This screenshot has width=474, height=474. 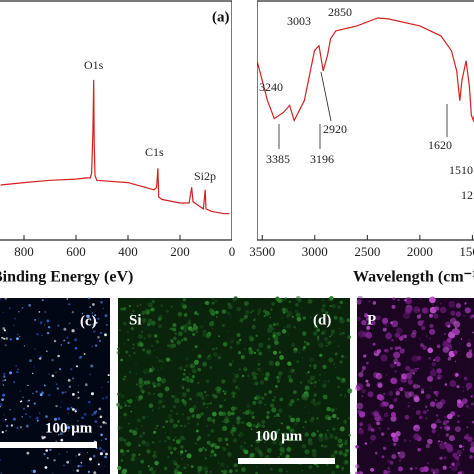 What do you see at coordinates (262, 251) in the screenshot?
I see `x-tick-label: 3500` at bounding box center [262, 251].